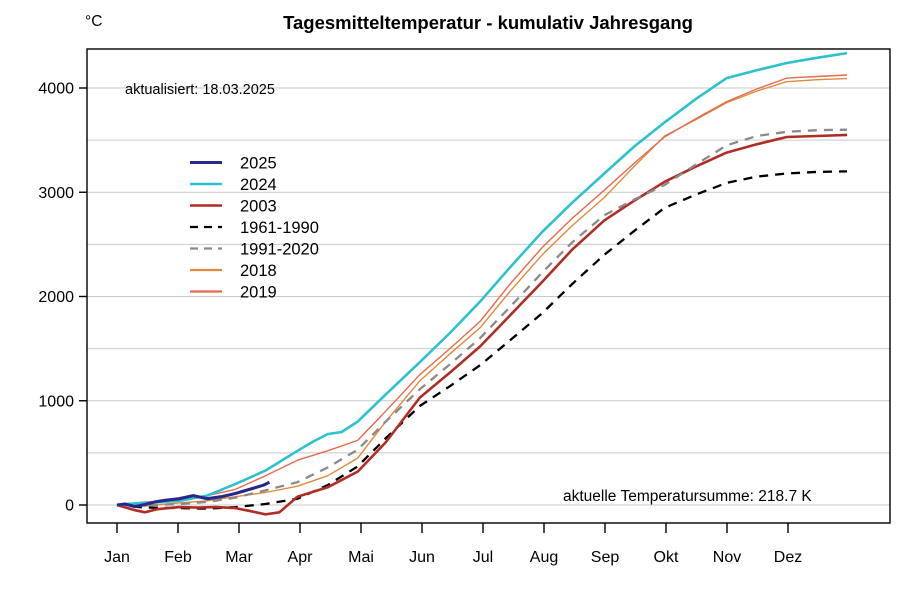 The image size is (900, 605). I want to click on y-axis: 0 1000 2000 3000 4000, so click(62, 298).